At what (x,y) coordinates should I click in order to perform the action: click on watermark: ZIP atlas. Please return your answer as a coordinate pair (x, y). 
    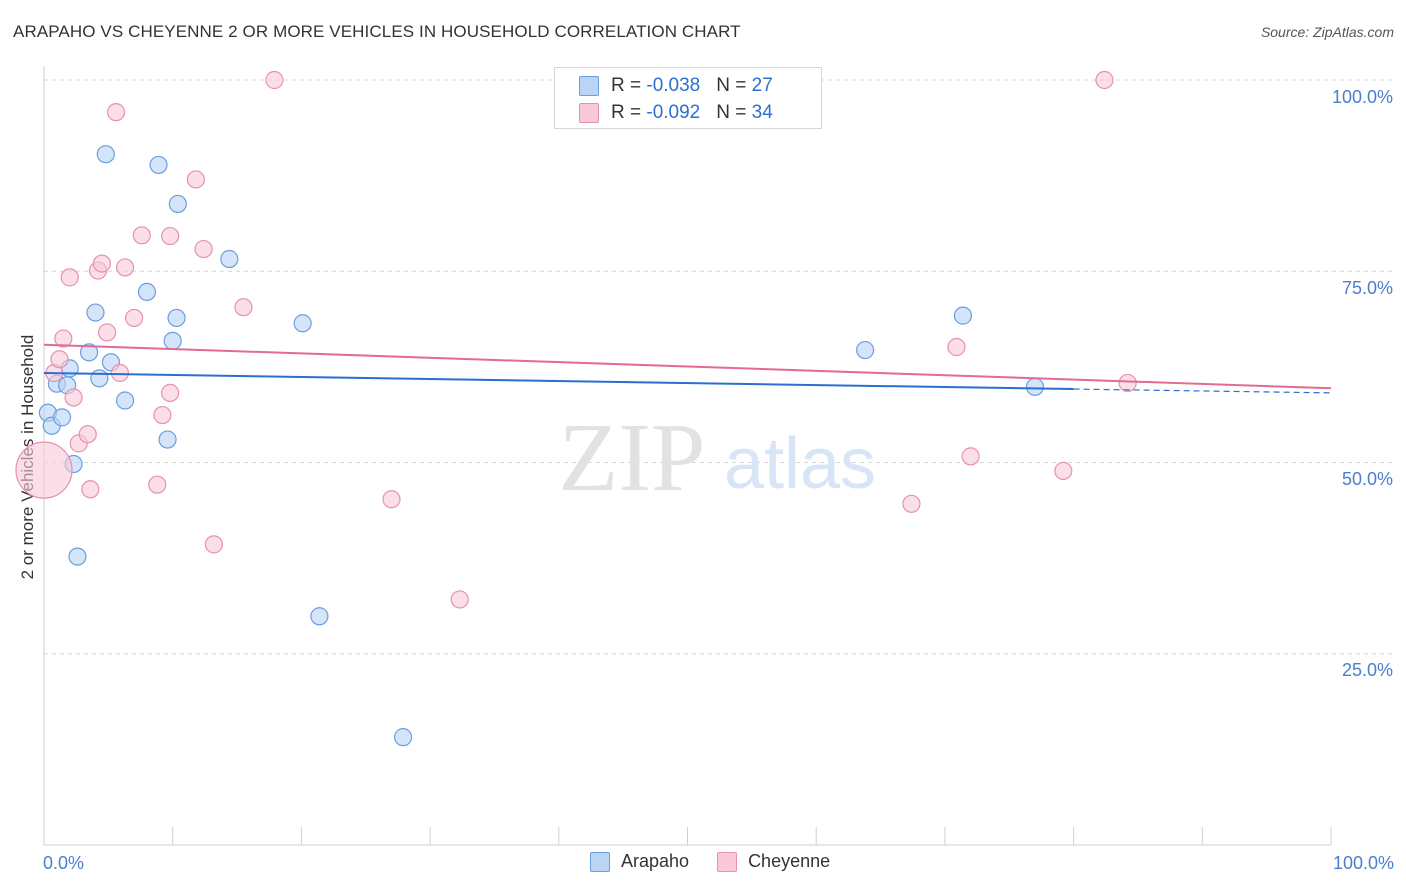
    Looking at the image, I should click on (718, 458).